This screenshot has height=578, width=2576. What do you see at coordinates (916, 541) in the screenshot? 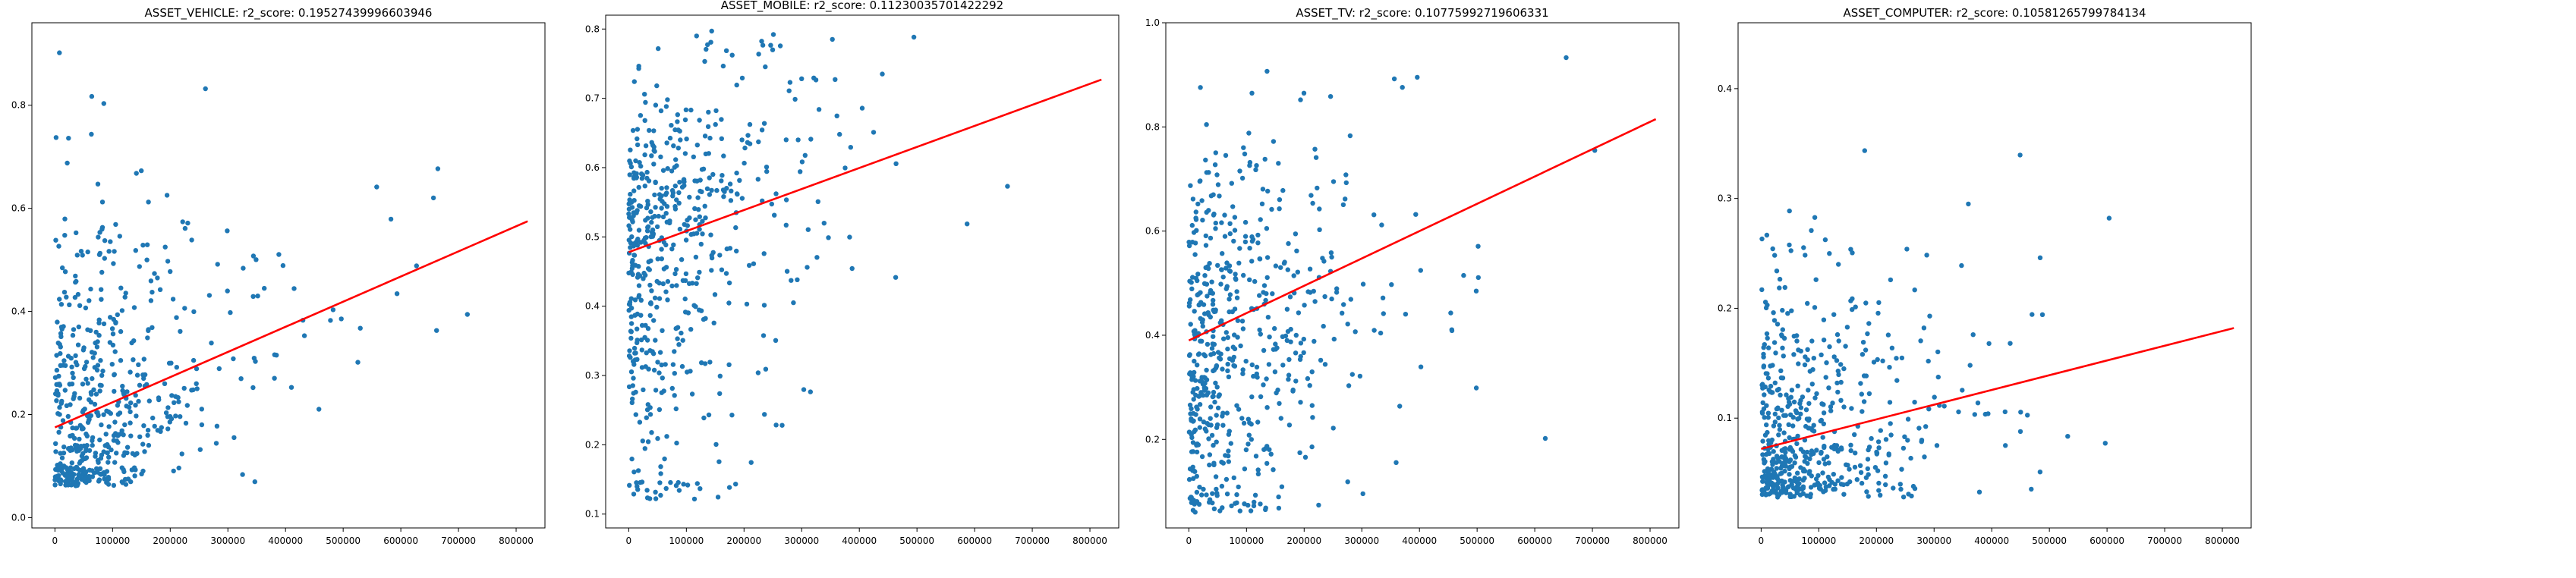
I see `x-tick-label: 500000` at bounding box center [916, 541].